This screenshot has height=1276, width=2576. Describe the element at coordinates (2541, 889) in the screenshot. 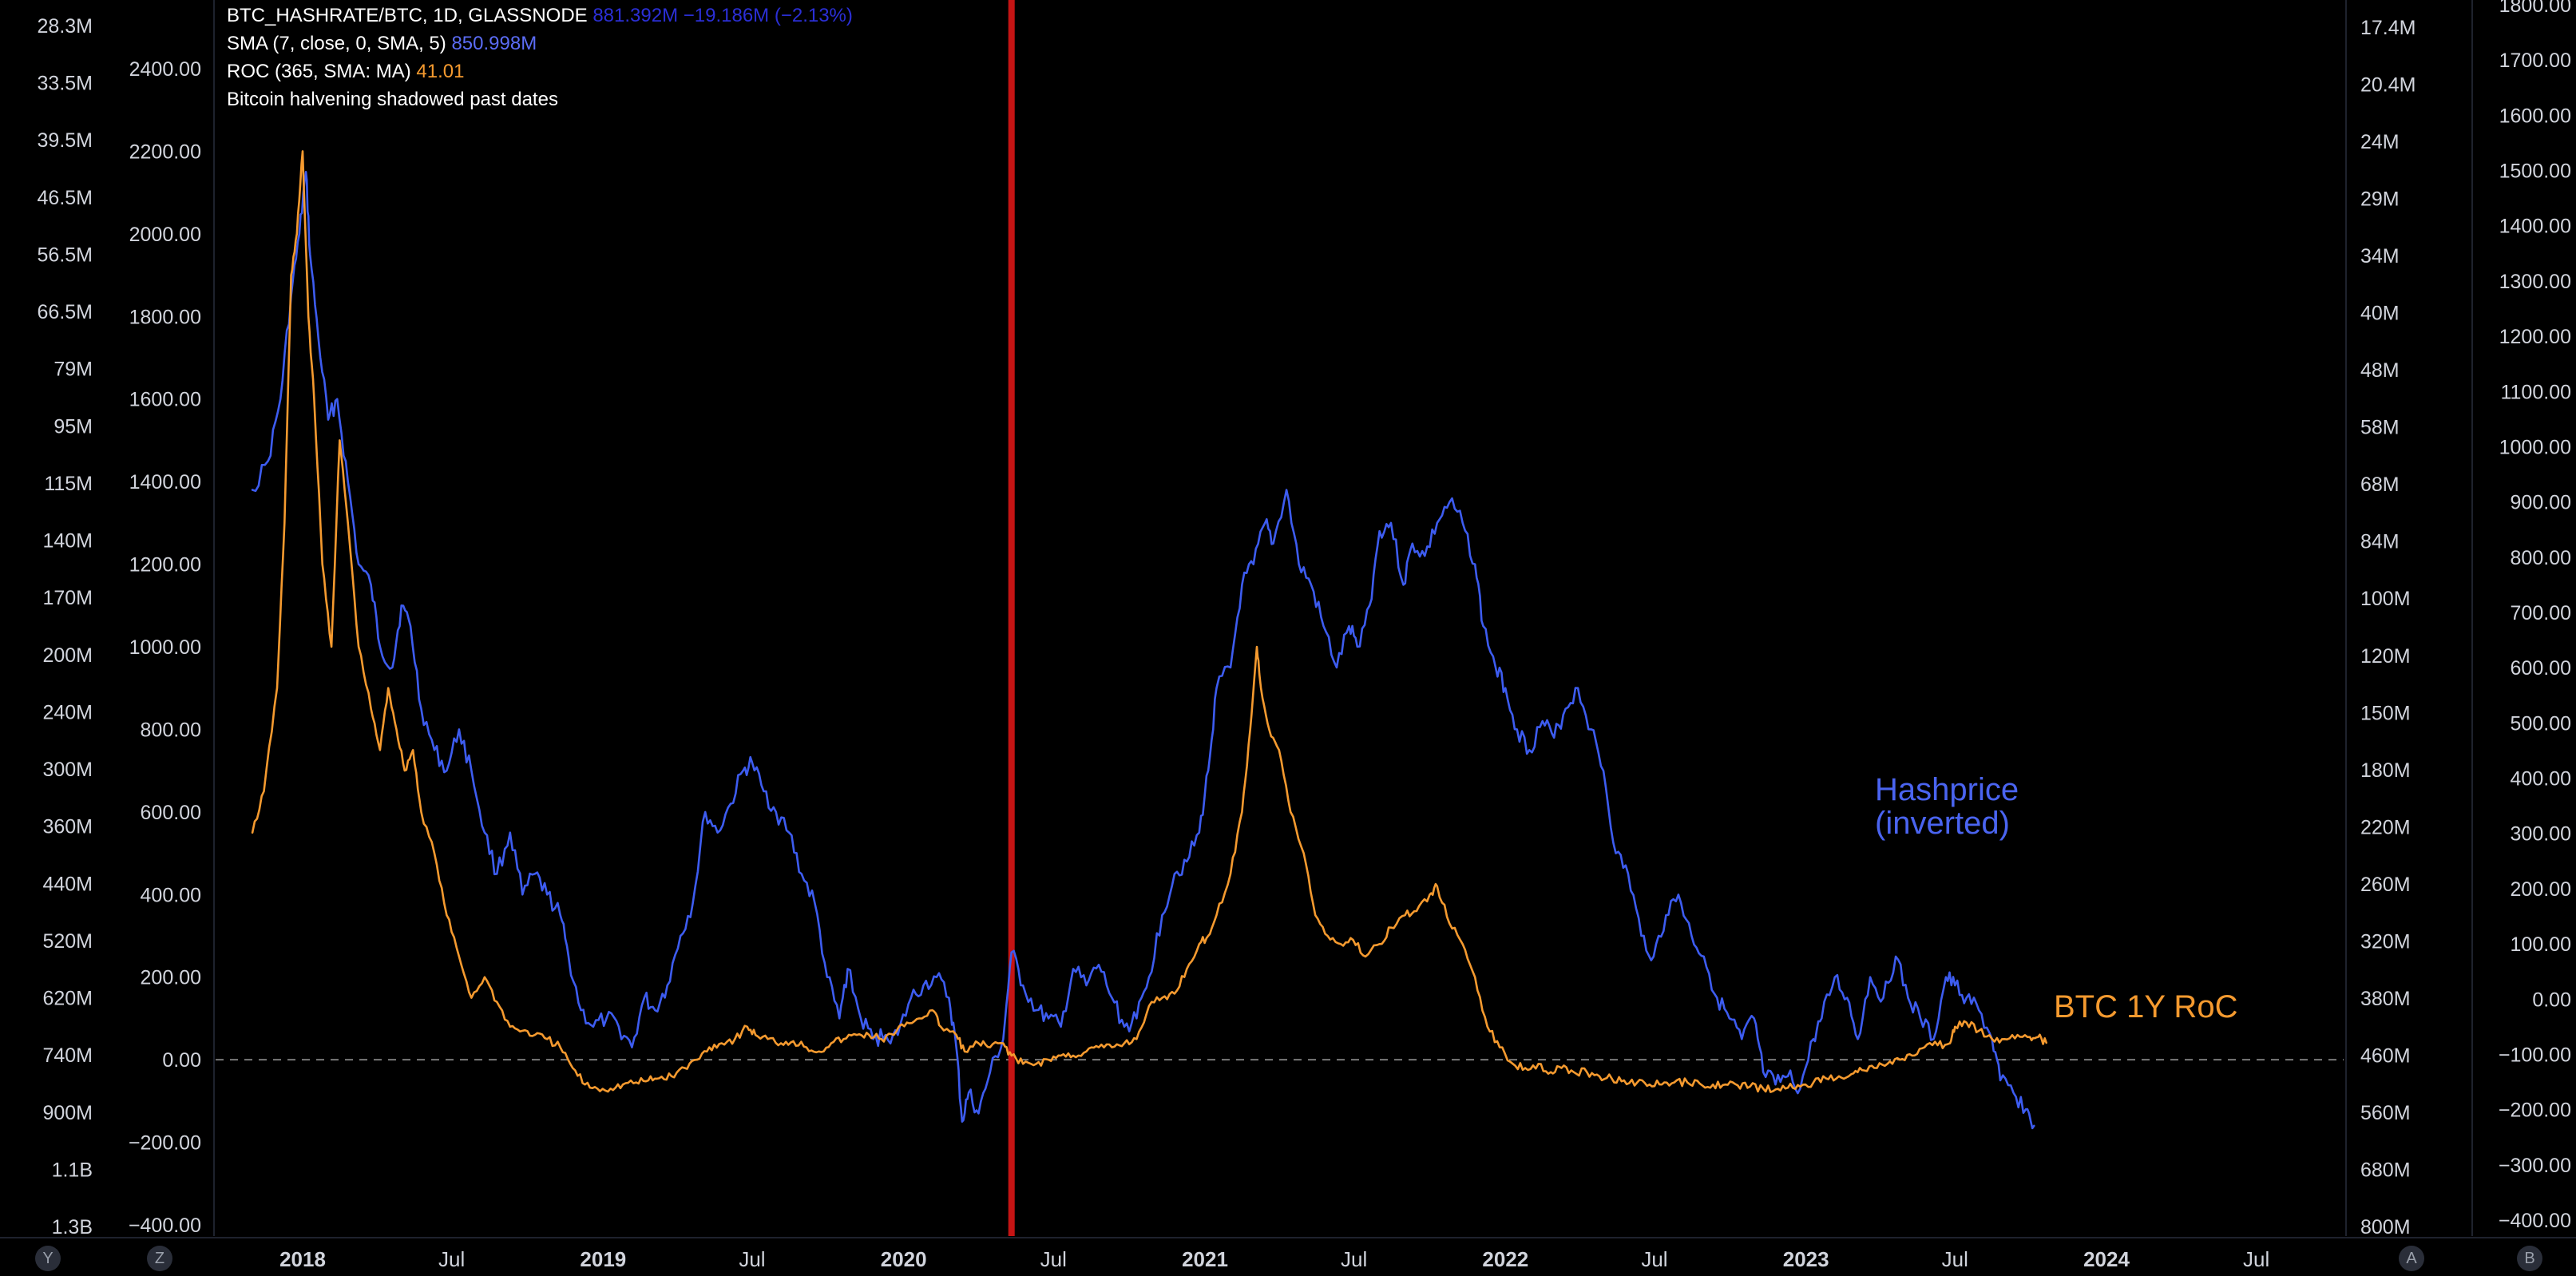

I see `far-right-tick-label: 200.00` at that location.